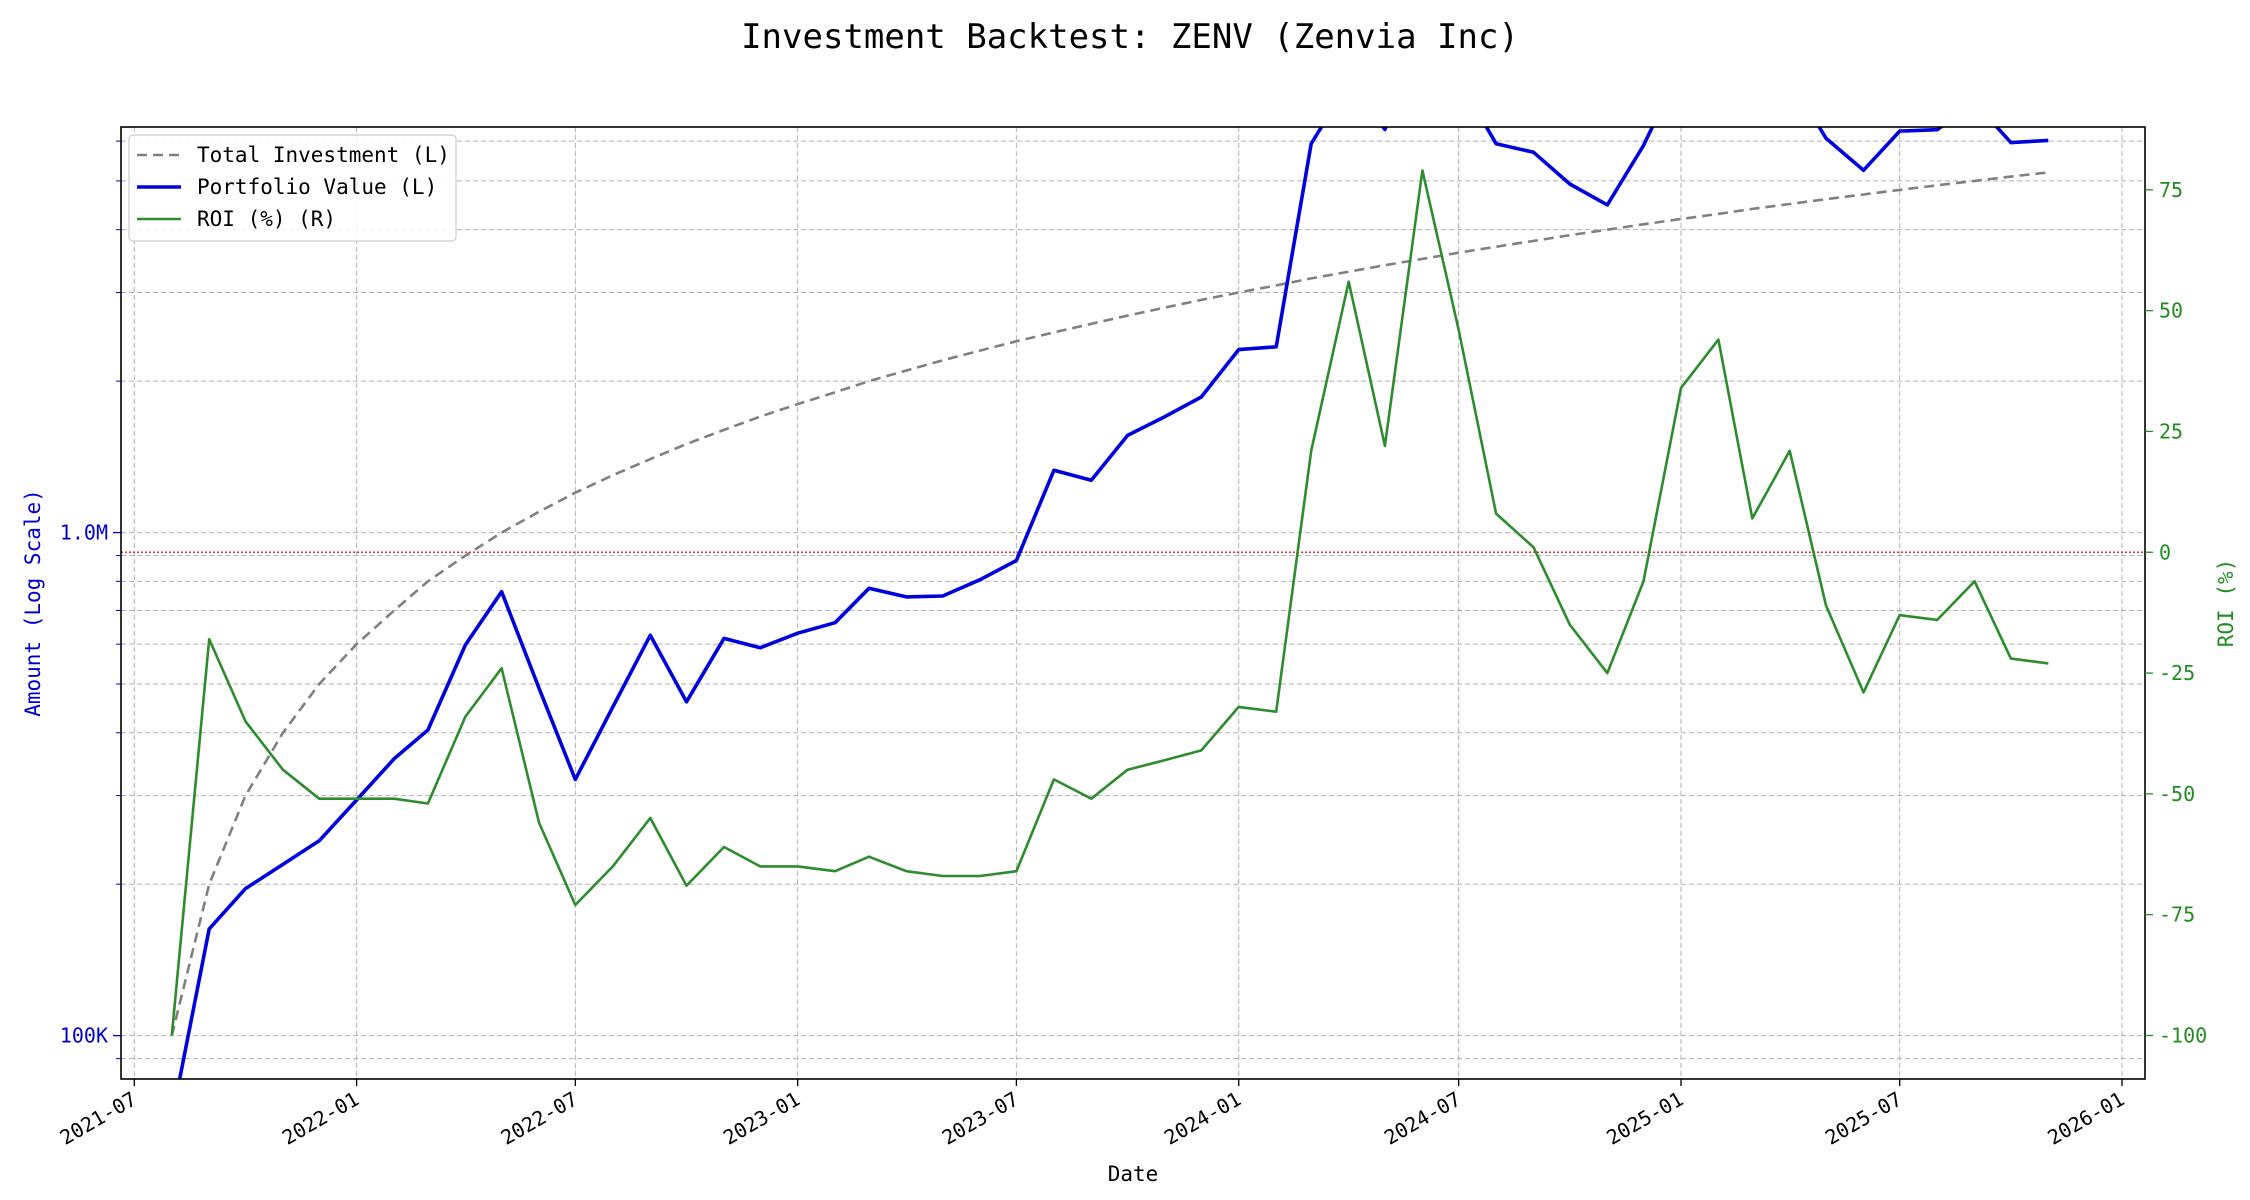 Image resolution: width=2250 pixels, height=1200 pixels. What do you see at coordinates (1130, 37) in the screenshot?
I see `chart-title: Investment Backtest: ZENV (Zenvia Inc)` at bounding box center [1130, 37].